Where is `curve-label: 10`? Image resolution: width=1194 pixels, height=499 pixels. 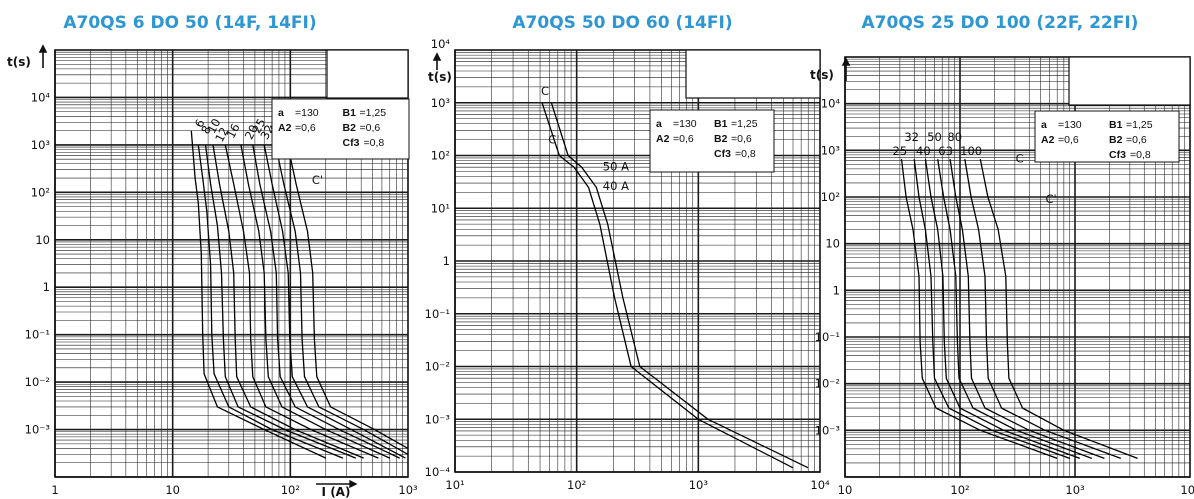 curve-label: 10 is located at coordinates (213, 125).